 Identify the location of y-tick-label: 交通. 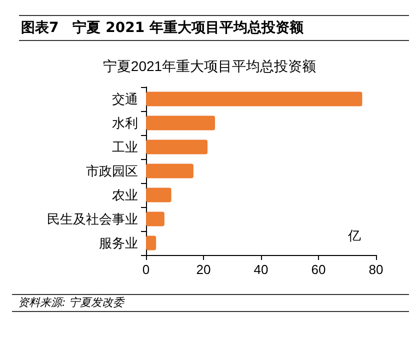
(125, 99).